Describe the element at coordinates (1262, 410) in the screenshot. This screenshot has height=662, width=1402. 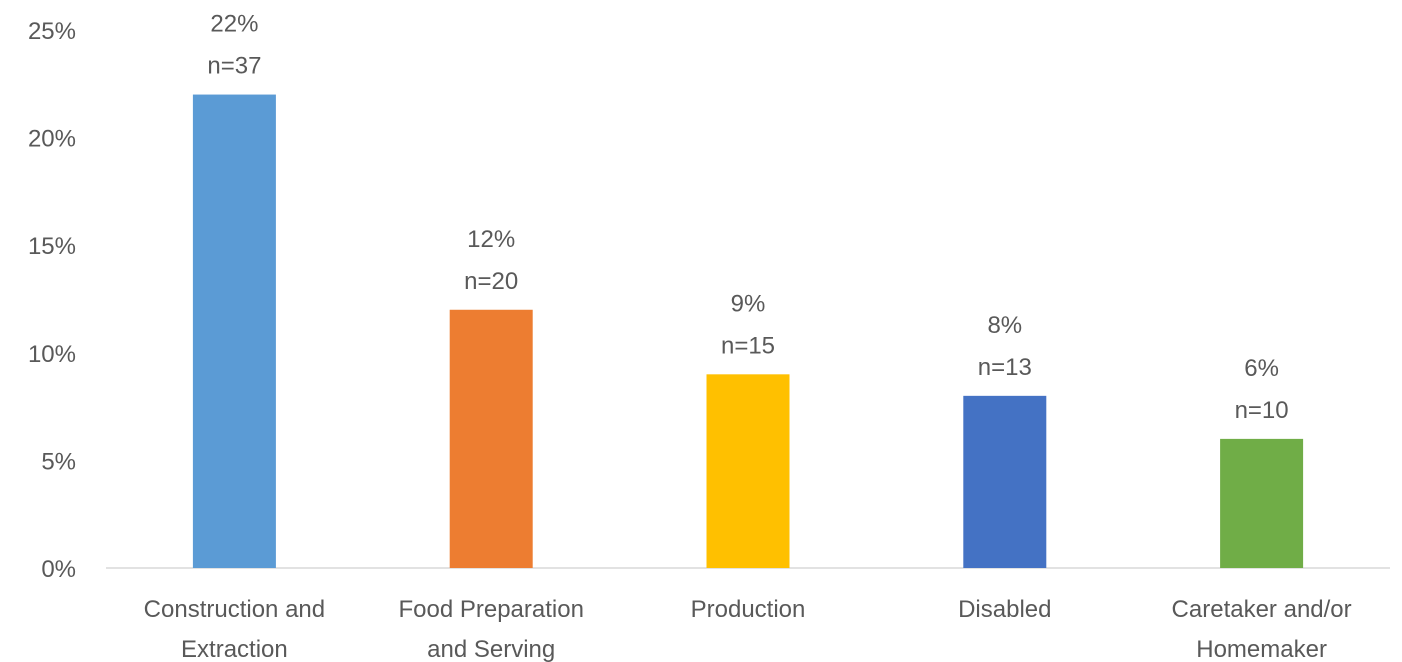
I see `data-label-count: n=10` at that location.